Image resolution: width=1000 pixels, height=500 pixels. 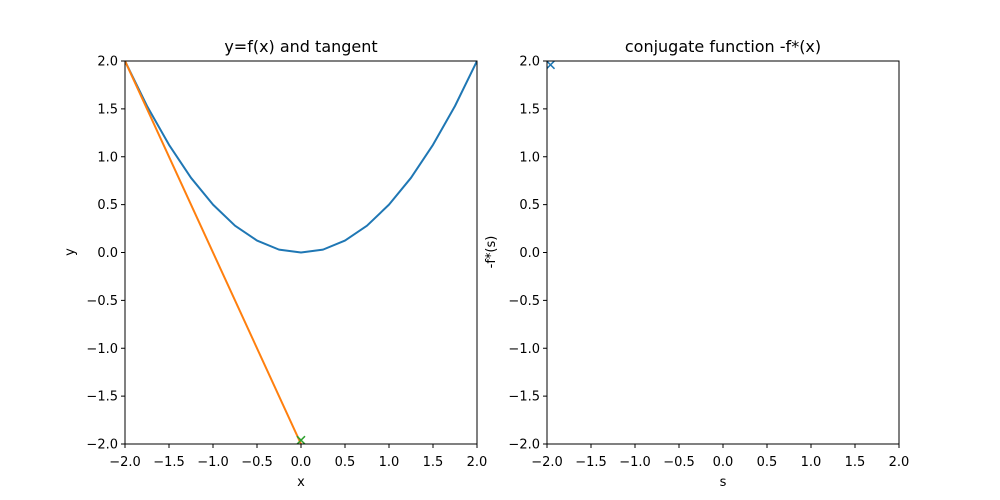 I want to click on left-y-tick-label: 0.5, so click(x=107, y=205).